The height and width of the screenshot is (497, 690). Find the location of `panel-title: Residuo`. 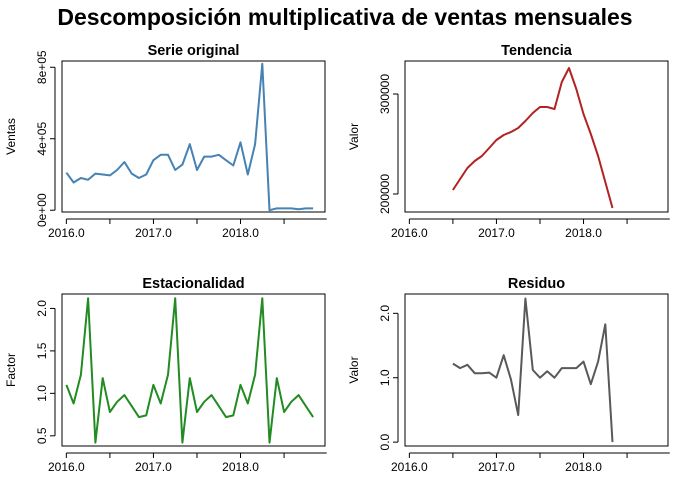

panel-title: Residuo is located at coordinates (536, 284).